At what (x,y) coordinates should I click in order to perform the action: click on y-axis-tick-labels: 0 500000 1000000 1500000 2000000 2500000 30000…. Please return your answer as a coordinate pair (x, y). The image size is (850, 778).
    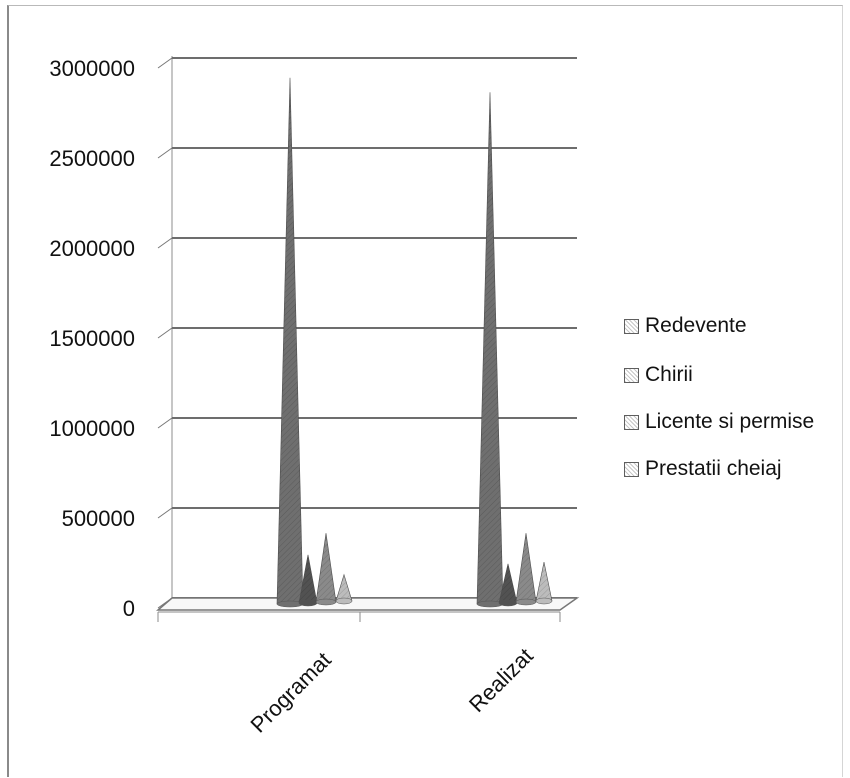
    Looking at the image, I should click on (92, 338).